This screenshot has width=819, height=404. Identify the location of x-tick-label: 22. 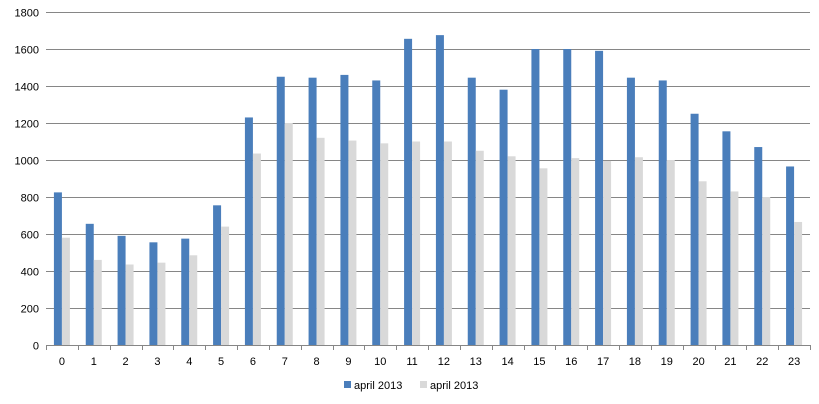
(762, 362).